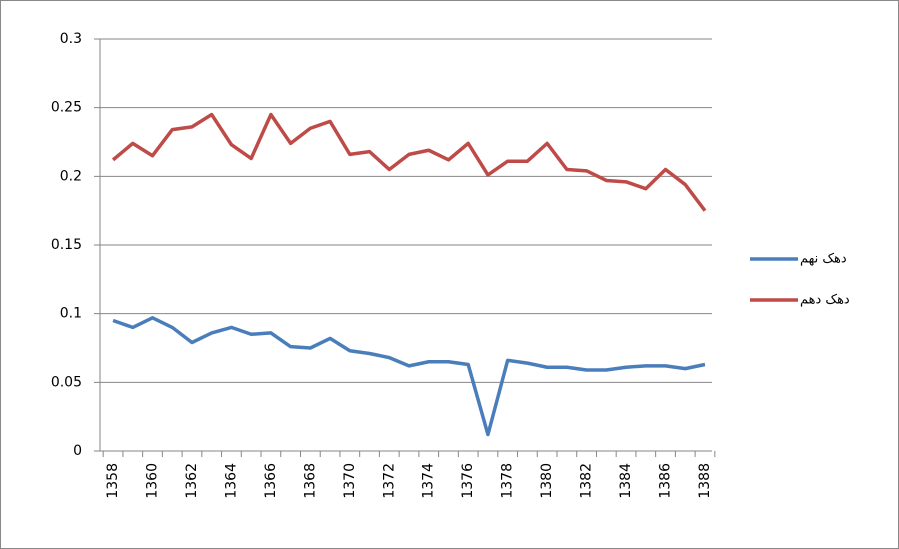  What do you see at coordinates (626, 481) in the screenshot?
I see `x-tick-label: 1384` at bounding box center [626, 481].